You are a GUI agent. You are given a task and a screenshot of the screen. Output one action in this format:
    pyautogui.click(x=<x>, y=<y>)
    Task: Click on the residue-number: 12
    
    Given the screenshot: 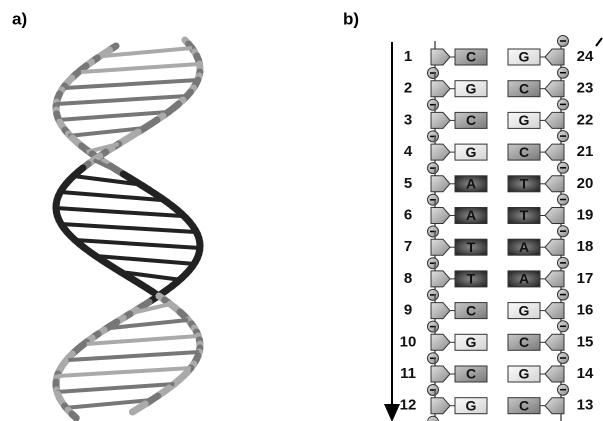 What is the action you would take?
    pyautogui.click(x=408, y=405)
    